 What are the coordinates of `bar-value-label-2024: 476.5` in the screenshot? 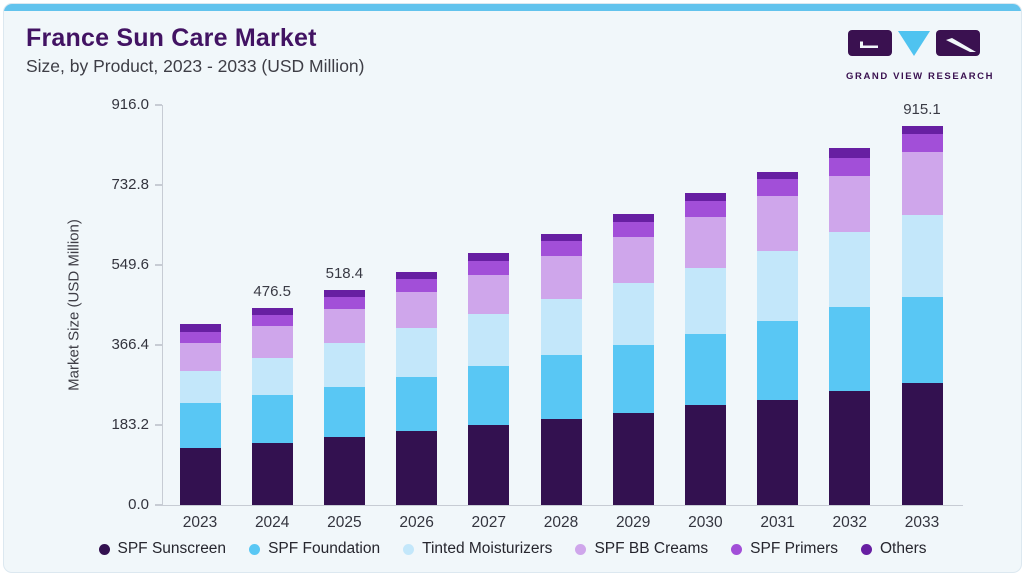 It's located at (272, 291).